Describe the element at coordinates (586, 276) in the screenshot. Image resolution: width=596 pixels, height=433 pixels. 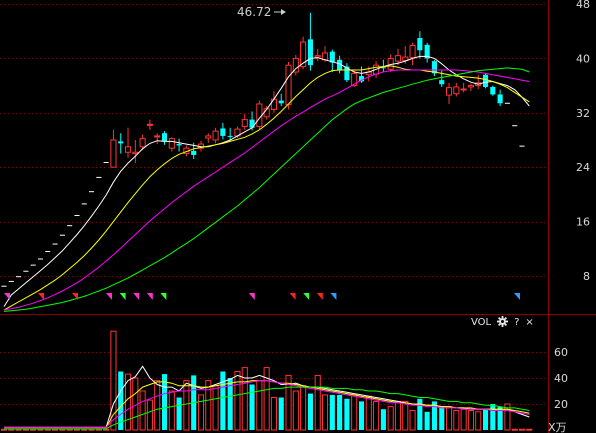
I see `price-tick-label: 8` at that location.